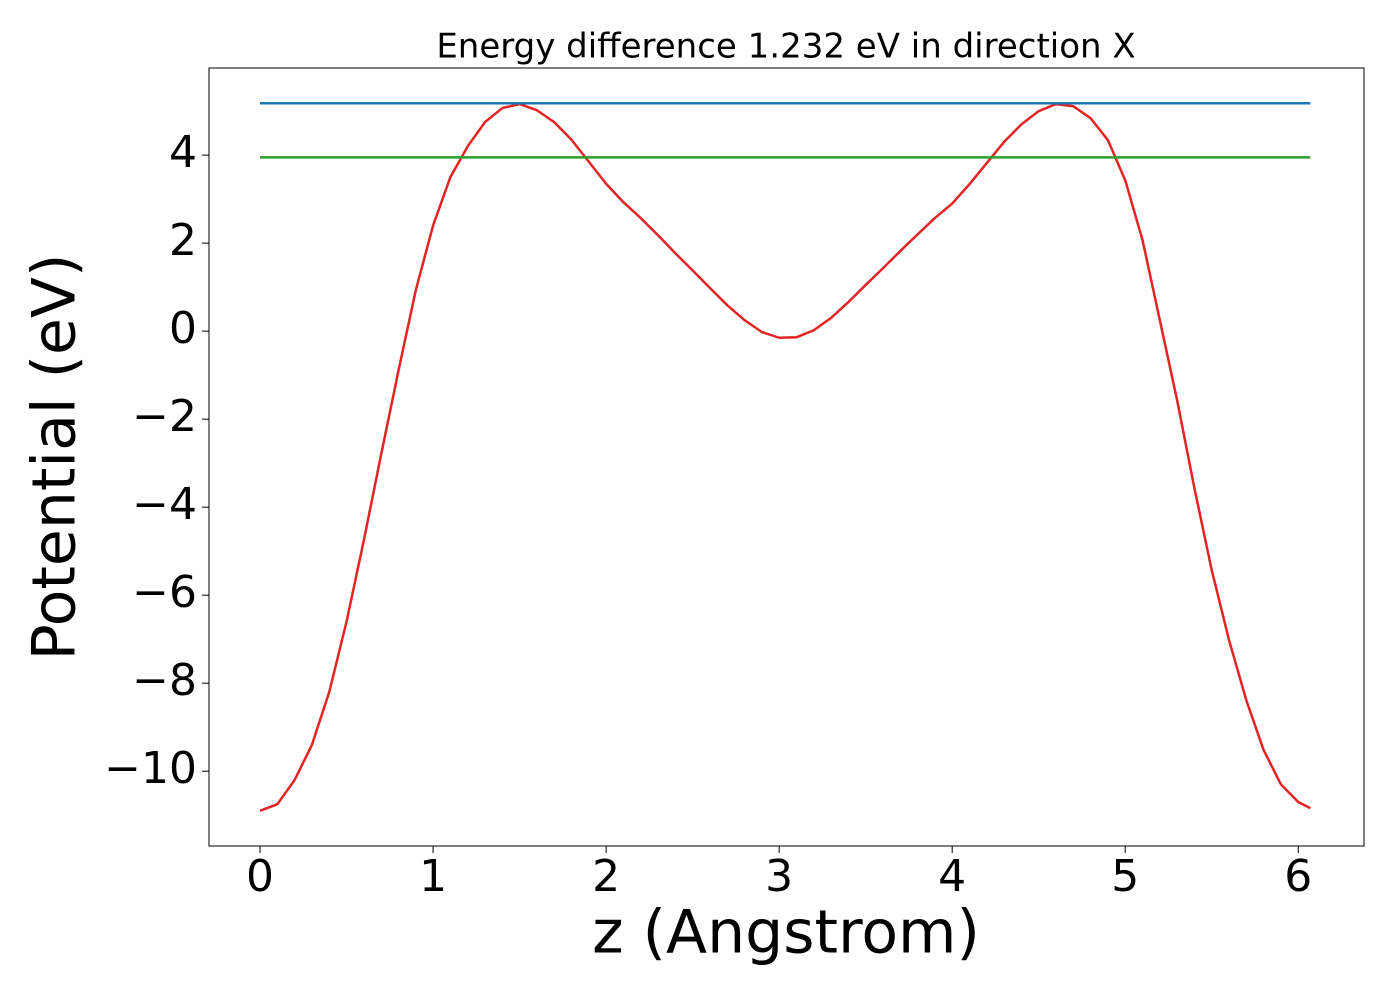 The image size is (1400, 1000). Describe the element at coordinates (183, 328) in the screenshot. I see `y-tick-label: 0` at that location.